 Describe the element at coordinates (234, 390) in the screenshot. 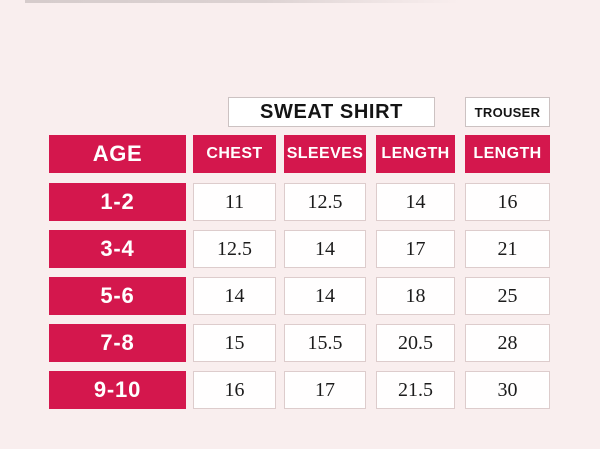

I see `value-cell-chest: 16` at that location.